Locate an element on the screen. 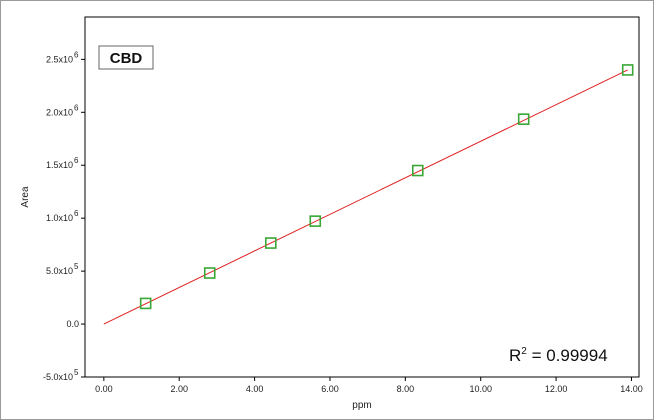  compound-label: CBD is located at coordinates (126, 58).